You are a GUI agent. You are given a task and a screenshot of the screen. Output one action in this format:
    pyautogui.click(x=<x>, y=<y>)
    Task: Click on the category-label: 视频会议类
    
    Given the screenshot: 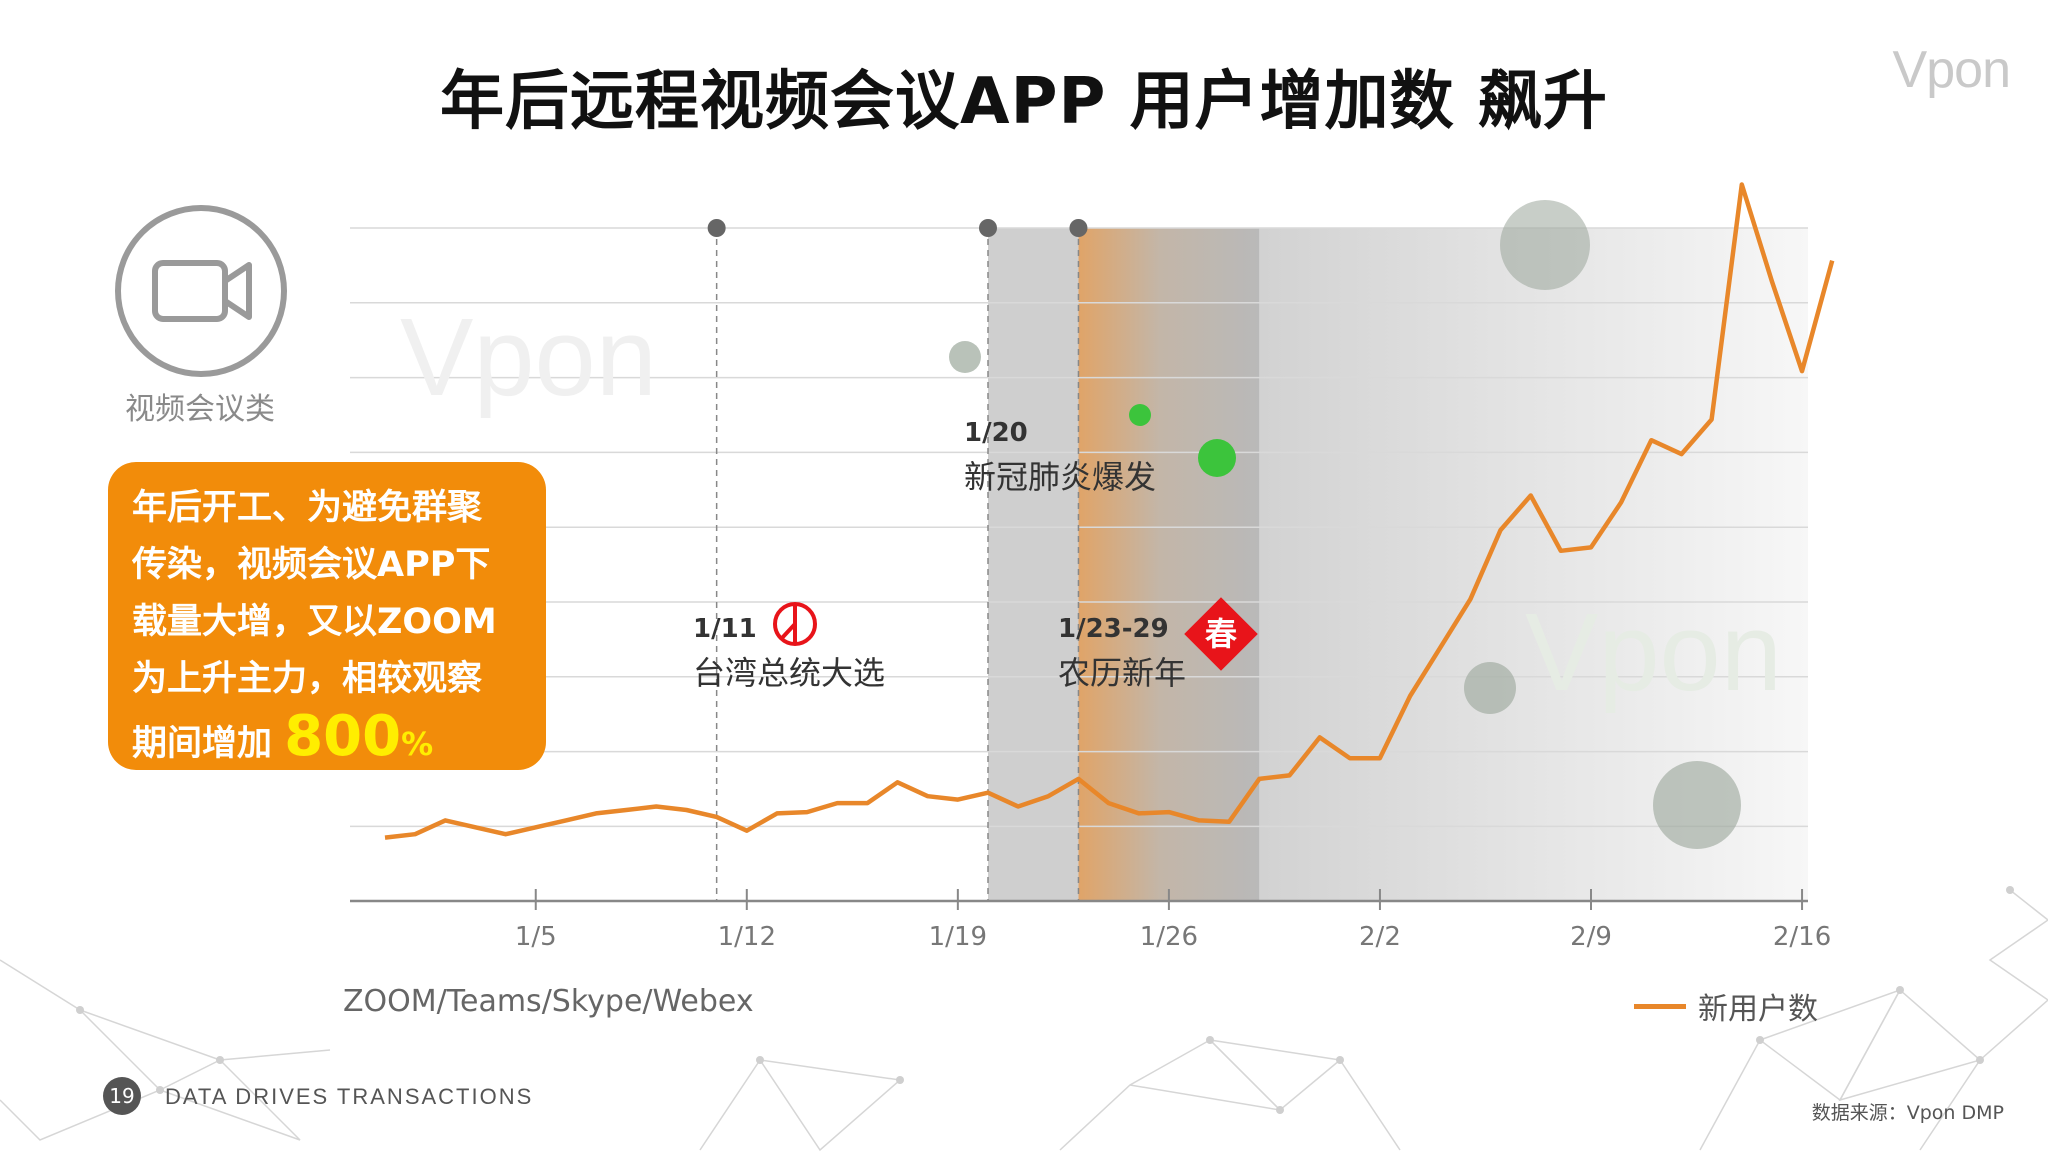 What is the action you would take?
    pyautogui.click(x=200, y=409)
    